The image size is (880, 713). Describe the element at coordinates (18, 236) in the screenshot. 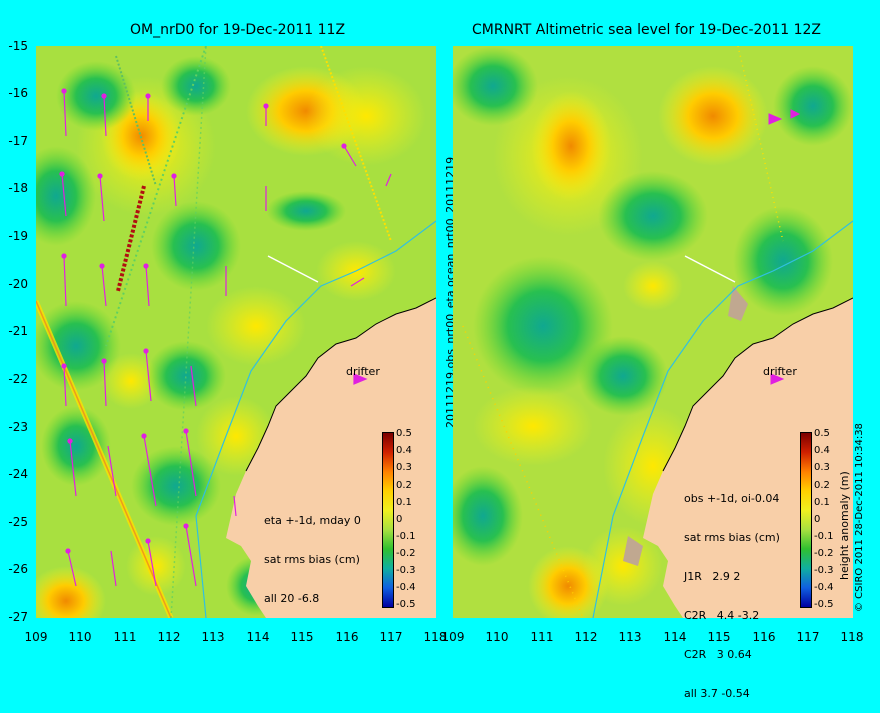

I see `y-tick: -19` at that location.